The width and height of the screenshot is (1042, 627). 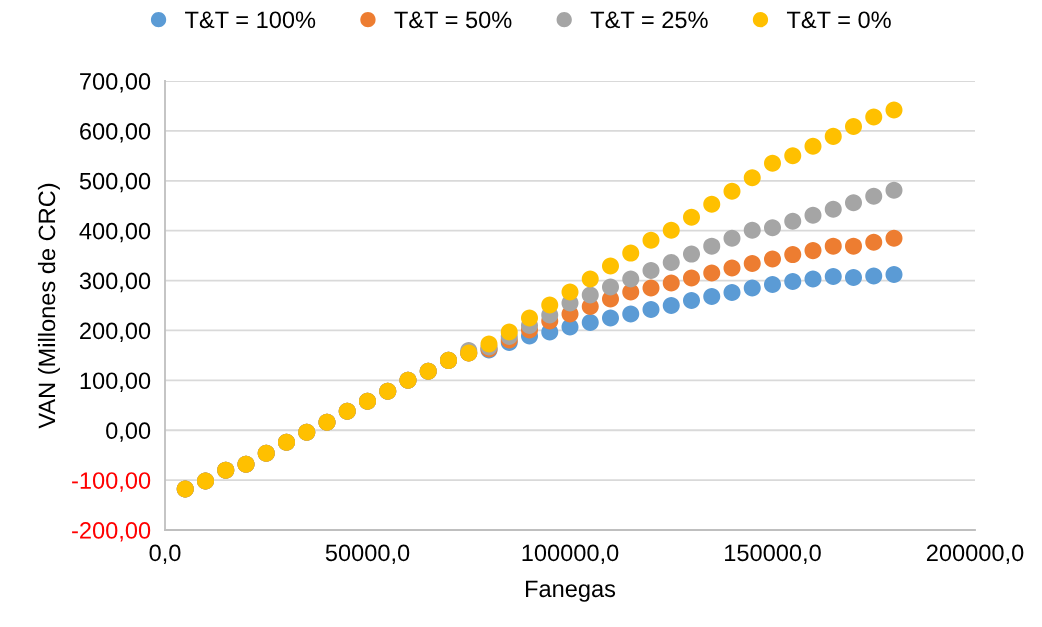 What do you see at coordinates (111, 482) in the screenshot?
I see `y-tick-label: -100,00` at bounding box center [111, 482].